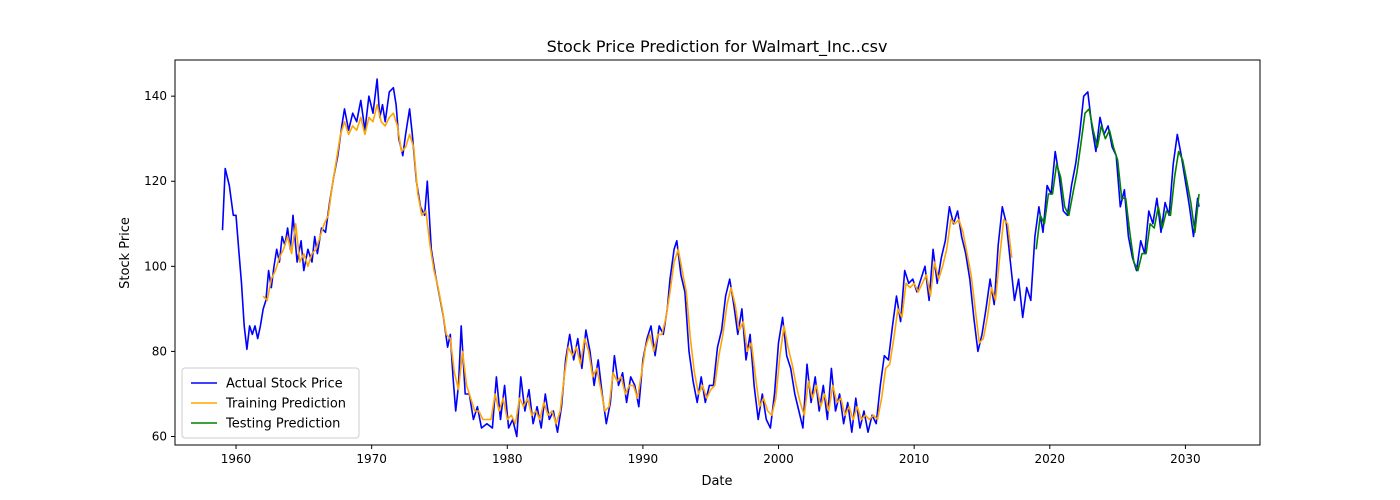  What do you see at coordinates (285, 404) in the screenshot?
I see `legend-label-1: Training Prediction` at bounding box center [285, 404].